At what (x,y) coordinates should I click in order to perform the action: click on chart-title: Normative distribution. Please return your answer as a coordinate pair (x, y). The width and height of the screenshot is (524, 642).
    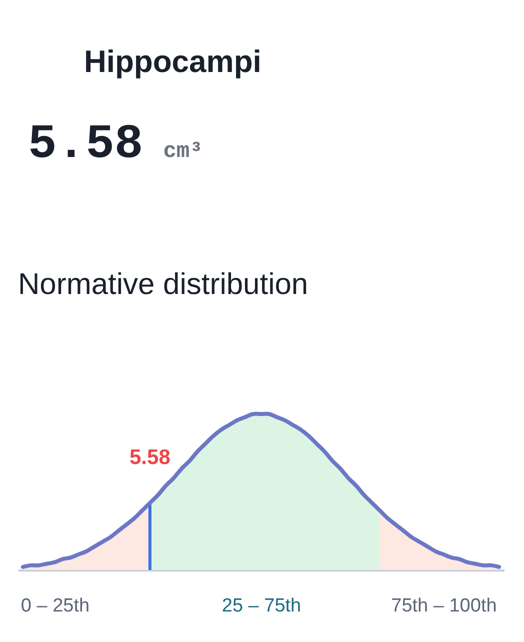
    Looking at the image, I should click on (163, 284).